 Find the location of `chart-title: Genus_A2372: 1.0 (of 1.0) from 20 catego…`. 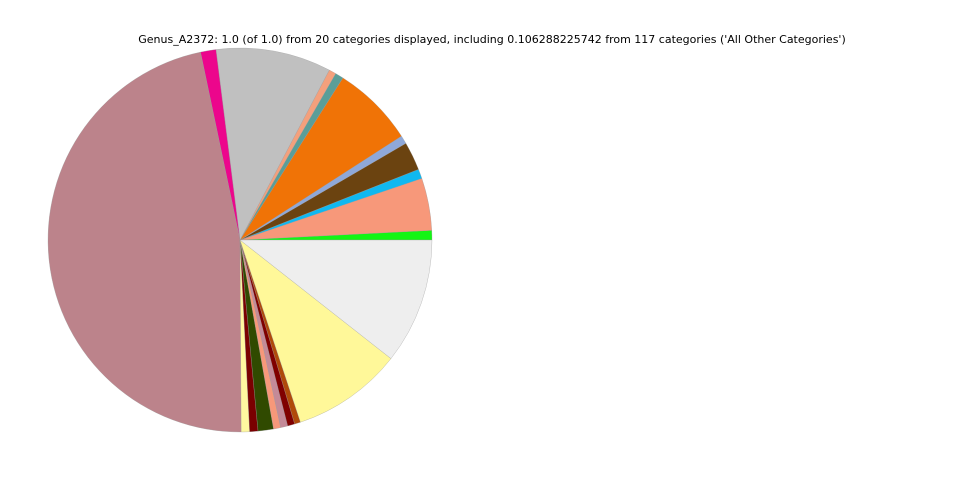

chart-title: Genus_A2372: 1.0 (of 1.0) from 20 catego… is located at coordinates (492, 39).